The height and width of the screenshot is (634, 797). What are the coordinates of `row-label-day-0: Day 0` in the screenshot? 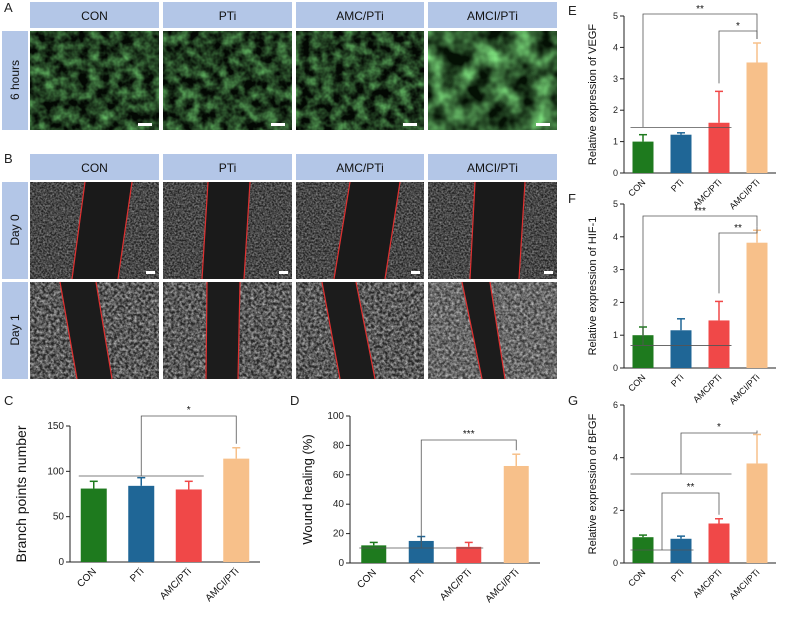 It's located at (15, 230).